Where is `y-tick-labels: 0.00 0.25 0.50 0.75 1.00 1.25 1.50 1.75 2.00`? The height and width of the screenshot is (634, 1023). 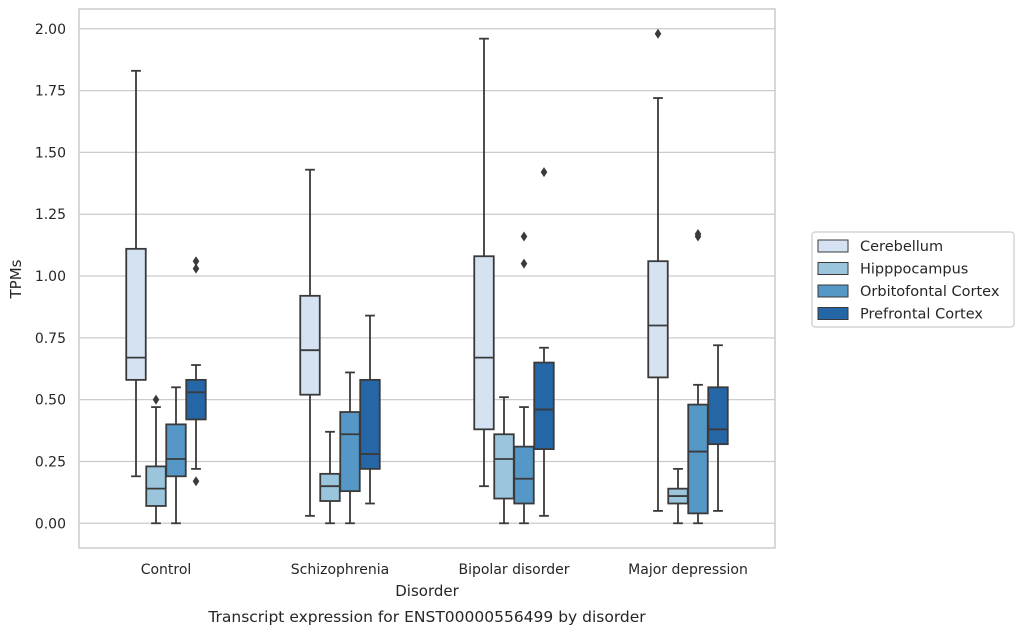
y-tick-labels: 0.00 0.25 0.50 0.75 1.00 1.25 1.50 1.75 2.00 is located at coordinates (50, 277).